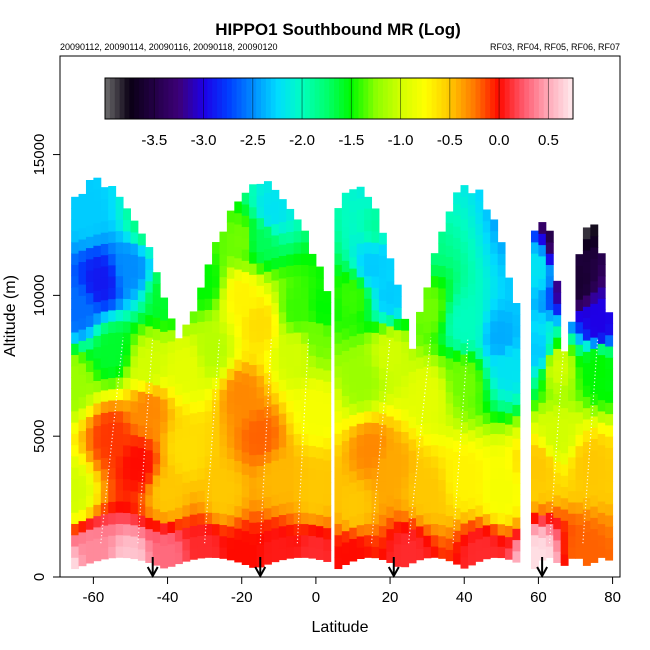  I want to click on colorbar-tick-label: 0.0, so click(499, 140).